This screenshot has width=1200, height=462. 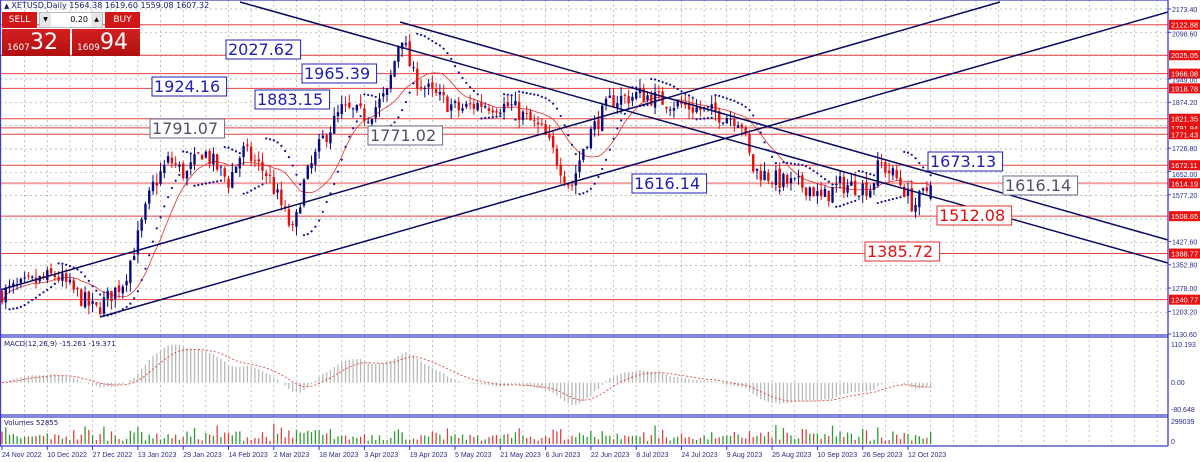 What do you see at coordinates (468, 375) in the screenshot?
I see `macd-histogram` at bounding box center [468, 375].